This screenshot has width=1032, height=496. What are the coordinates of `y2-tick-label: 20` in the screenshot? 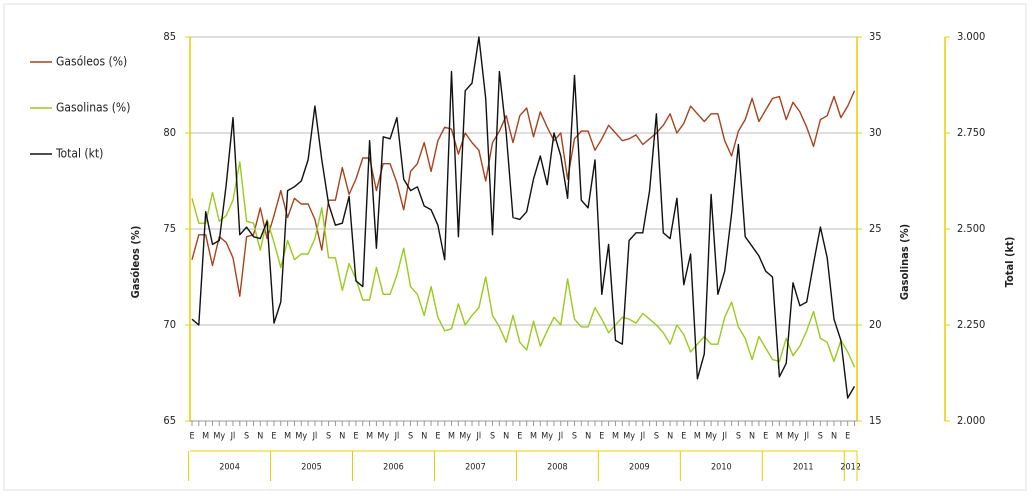 It's located at (875, 324).